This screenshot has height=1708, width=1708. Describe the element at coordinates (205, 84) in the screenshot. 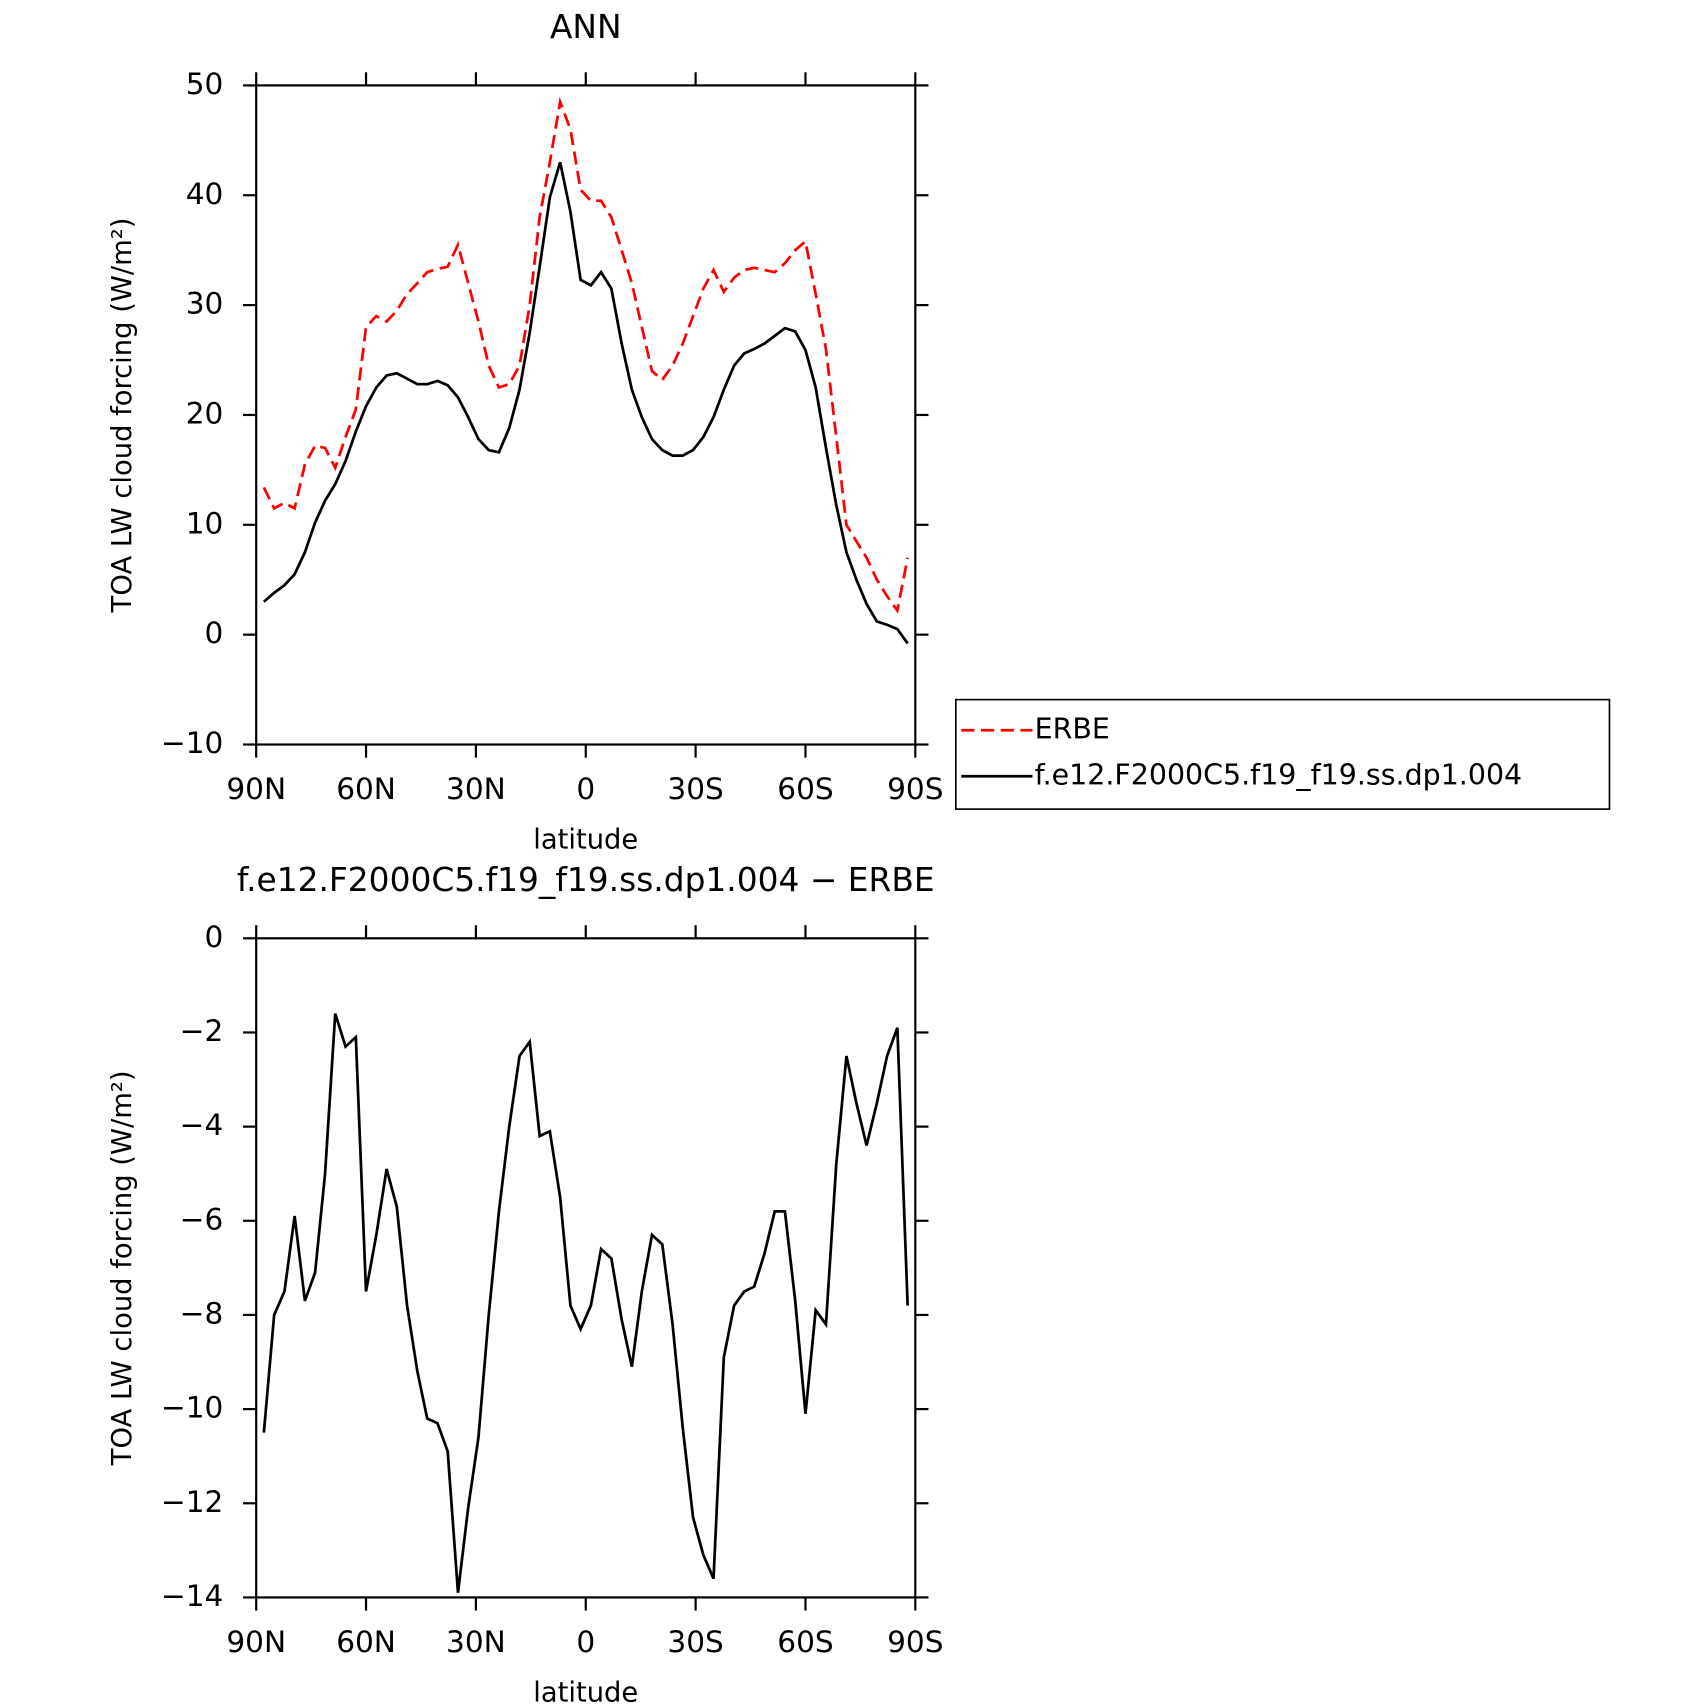

I see `y-tick-label: 50` at that location.